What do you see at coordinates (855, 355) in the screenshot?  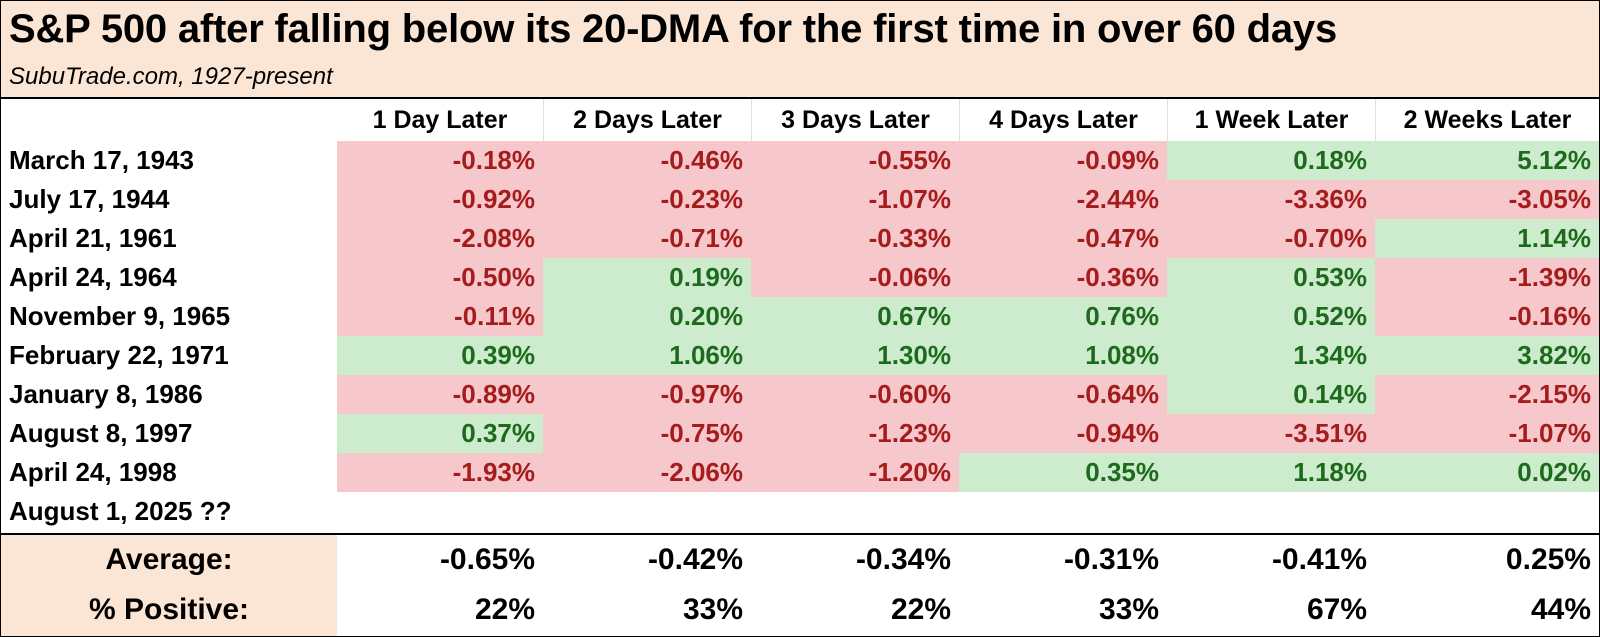 I see `table-cell: 1.30%` at bounding box center [855, 355].